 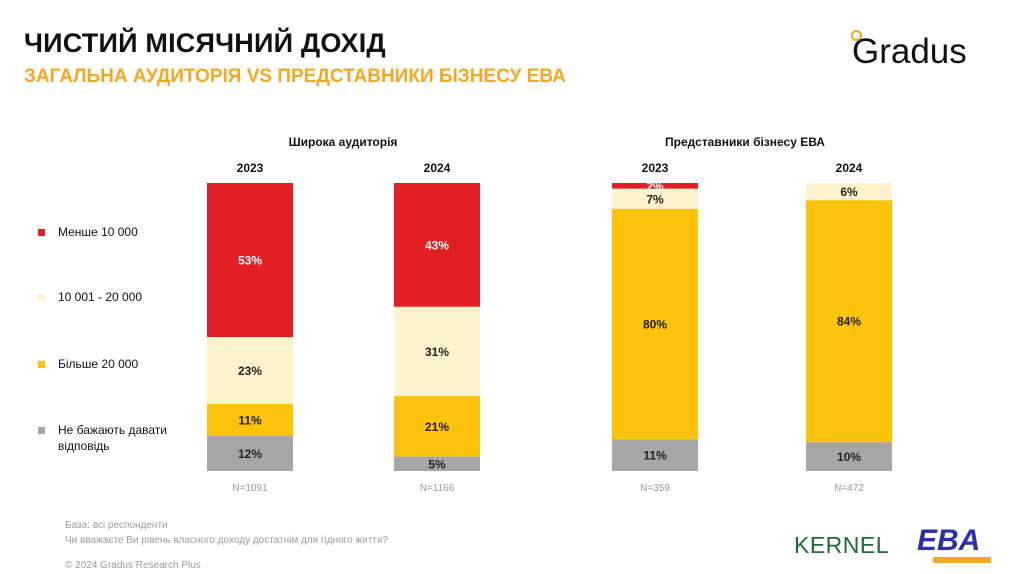 What do you see at coordinates (953, 544) in the screenshot?
I see `eba-logo: EBA` at bounding box center [953, 544].